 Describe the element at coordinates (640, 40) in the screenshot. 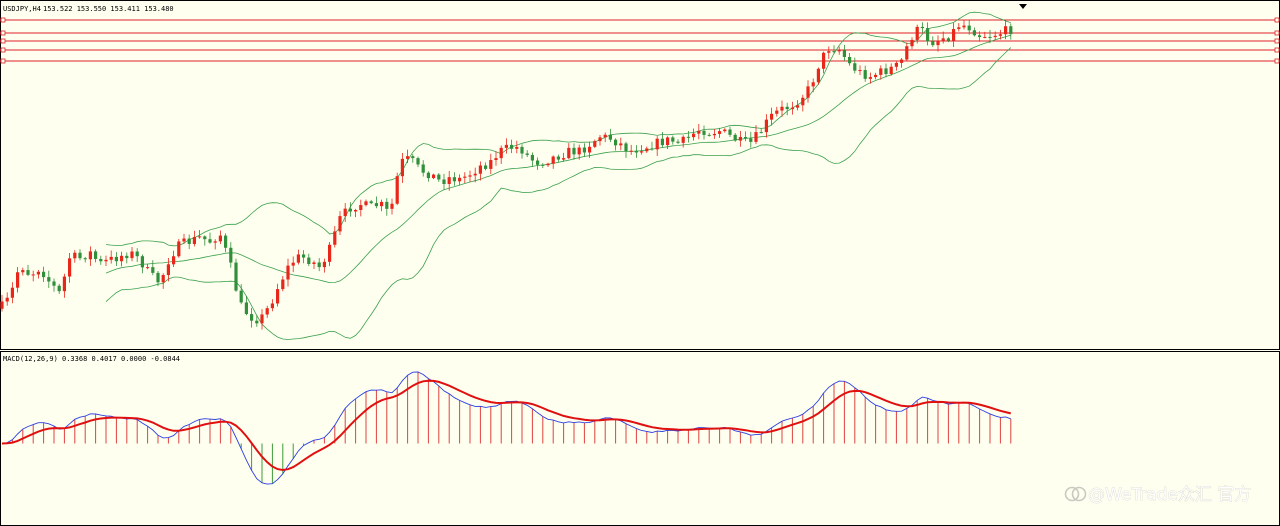

I see `horizontal-levels` at that location.